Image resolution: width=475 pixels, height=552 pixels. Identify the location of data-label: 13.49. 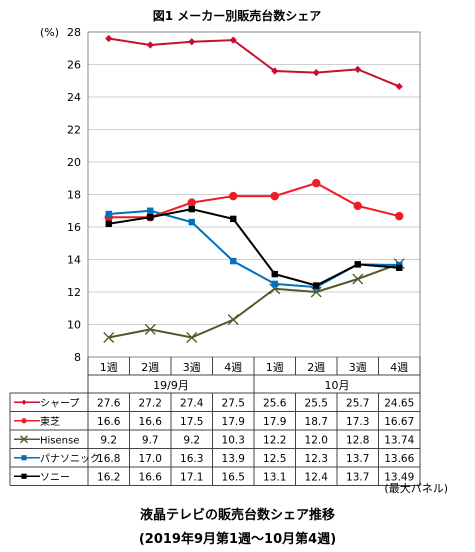
(399, 477).